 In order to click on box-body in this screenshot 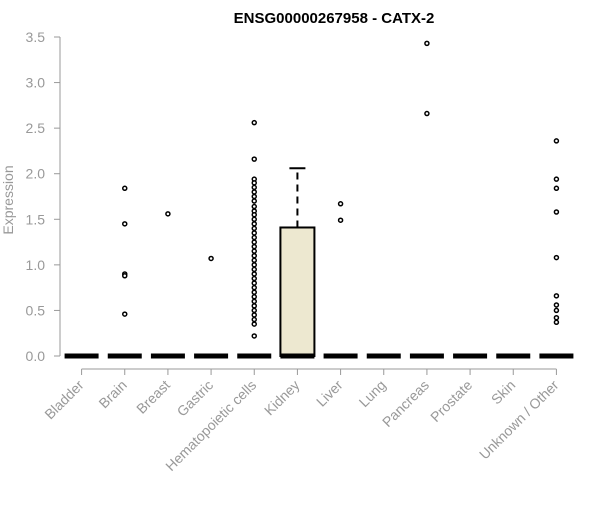, I will do `click(297, 291)`.